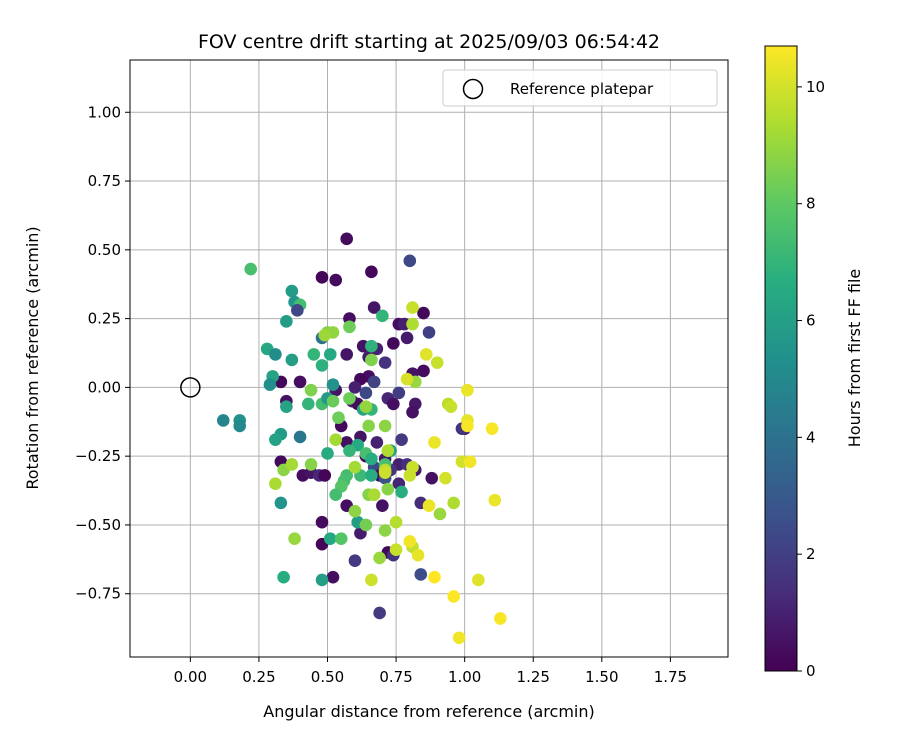  Describe the element at coordinates (464, 677) in the screenshot. I see `x-tick-label: 1.00` at that location.